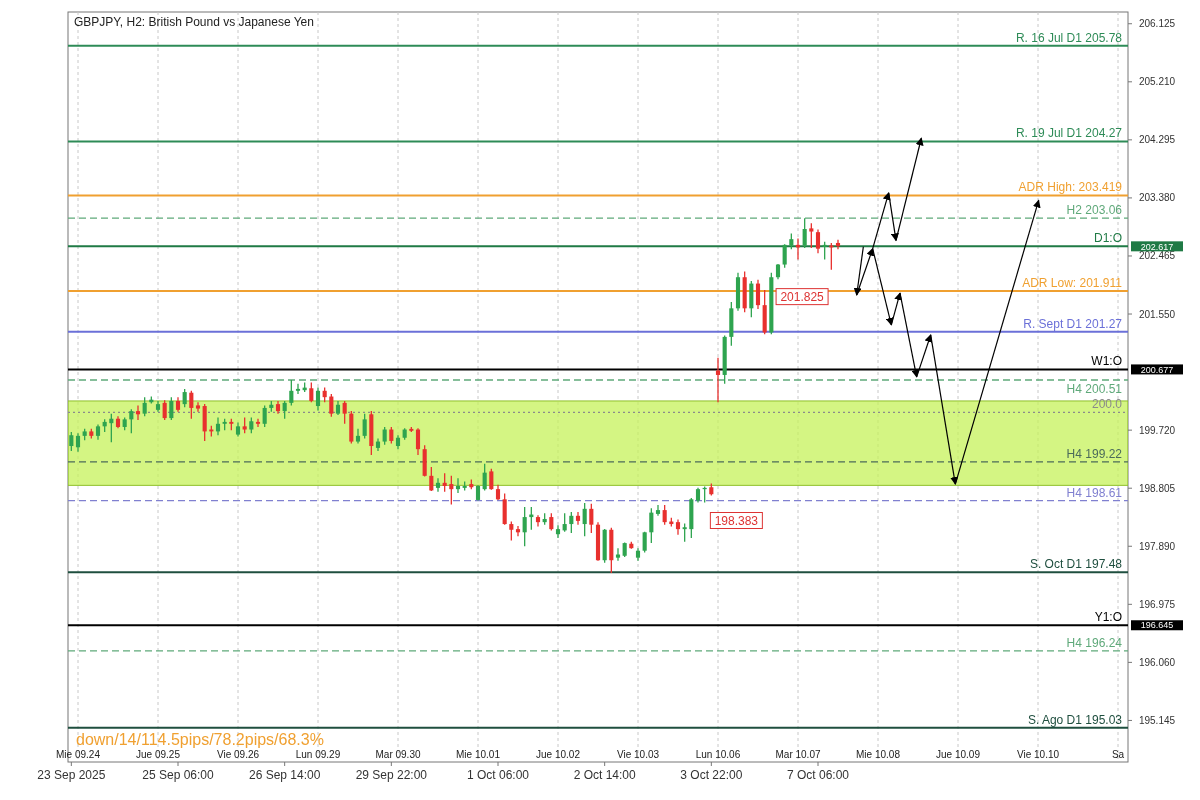 This screenshot has width=1200, height=800. What do you see at coordinates (200, 739) in the screenshot?
I see `annotation: down/14/114.5pips/78.2pips/68.3%` at bounding box center [200, 739].